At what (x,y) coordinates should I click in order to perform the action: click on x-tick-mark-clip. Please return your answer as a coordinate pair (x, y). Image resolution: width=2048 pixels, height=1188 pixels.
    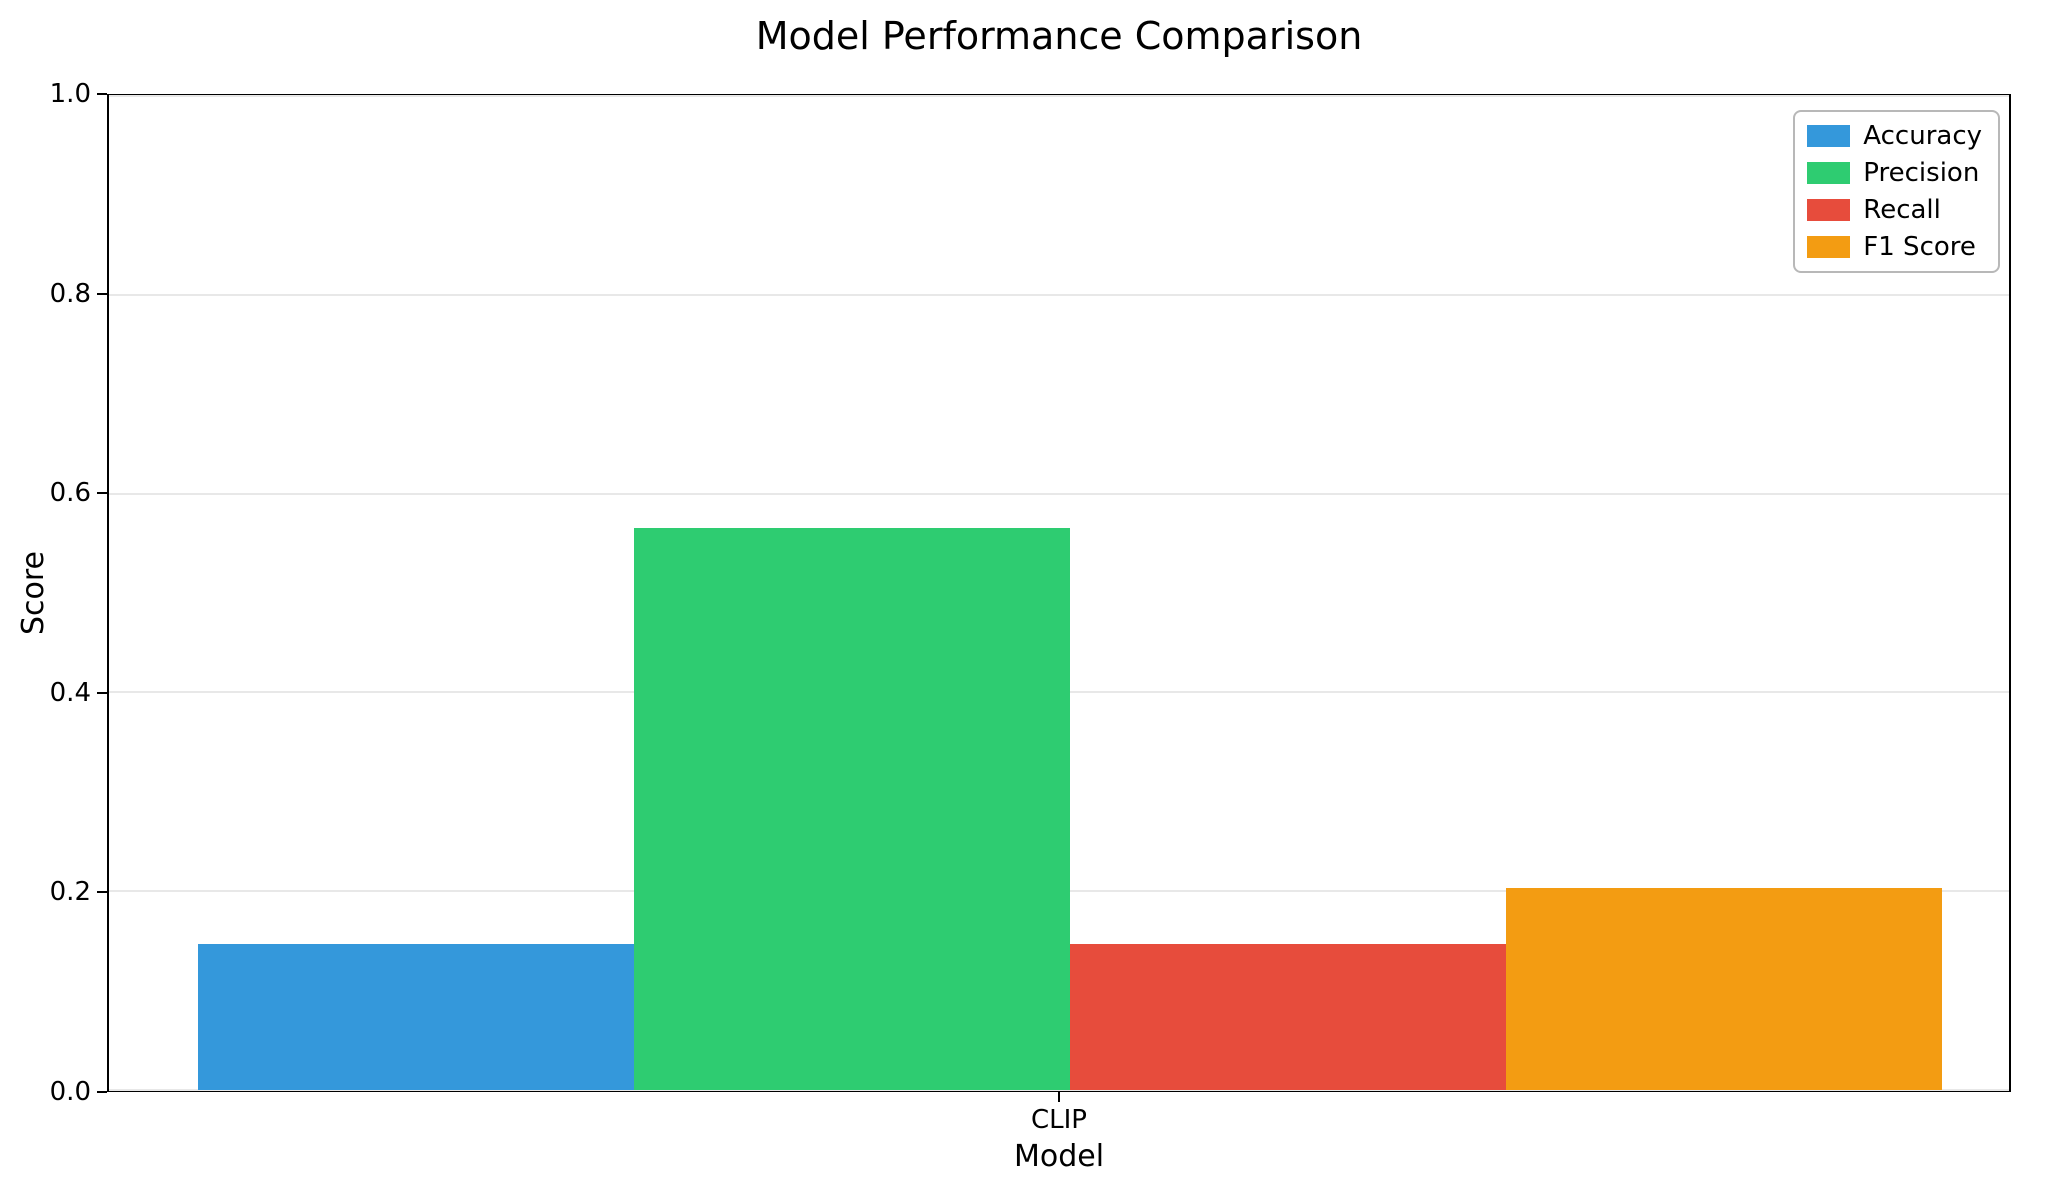
    Looking at the image, I should click on (1059, 1097).